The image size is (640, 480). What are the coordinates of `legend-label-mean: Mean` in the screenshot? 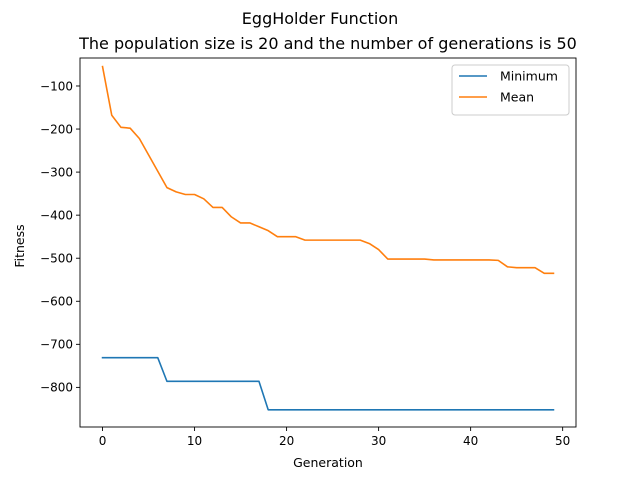 It's located at (517, 97).